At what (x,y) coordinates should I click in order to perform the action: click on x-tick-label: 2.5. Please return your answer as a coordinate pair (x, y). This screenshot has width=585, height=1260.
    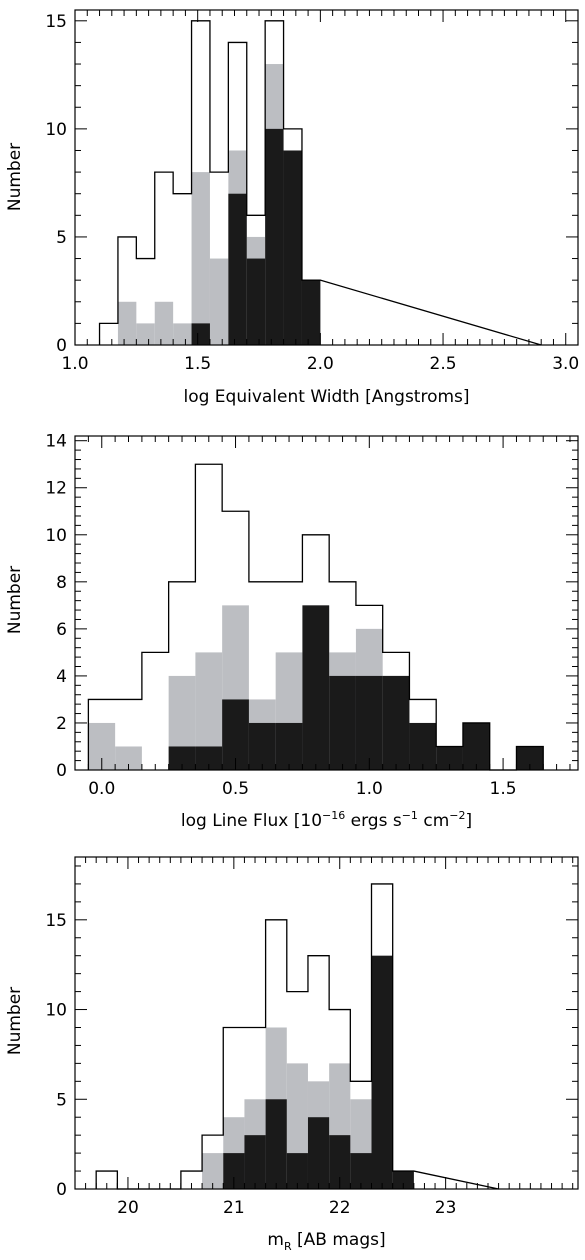
    Looking at the image, I should click on (443, 364).